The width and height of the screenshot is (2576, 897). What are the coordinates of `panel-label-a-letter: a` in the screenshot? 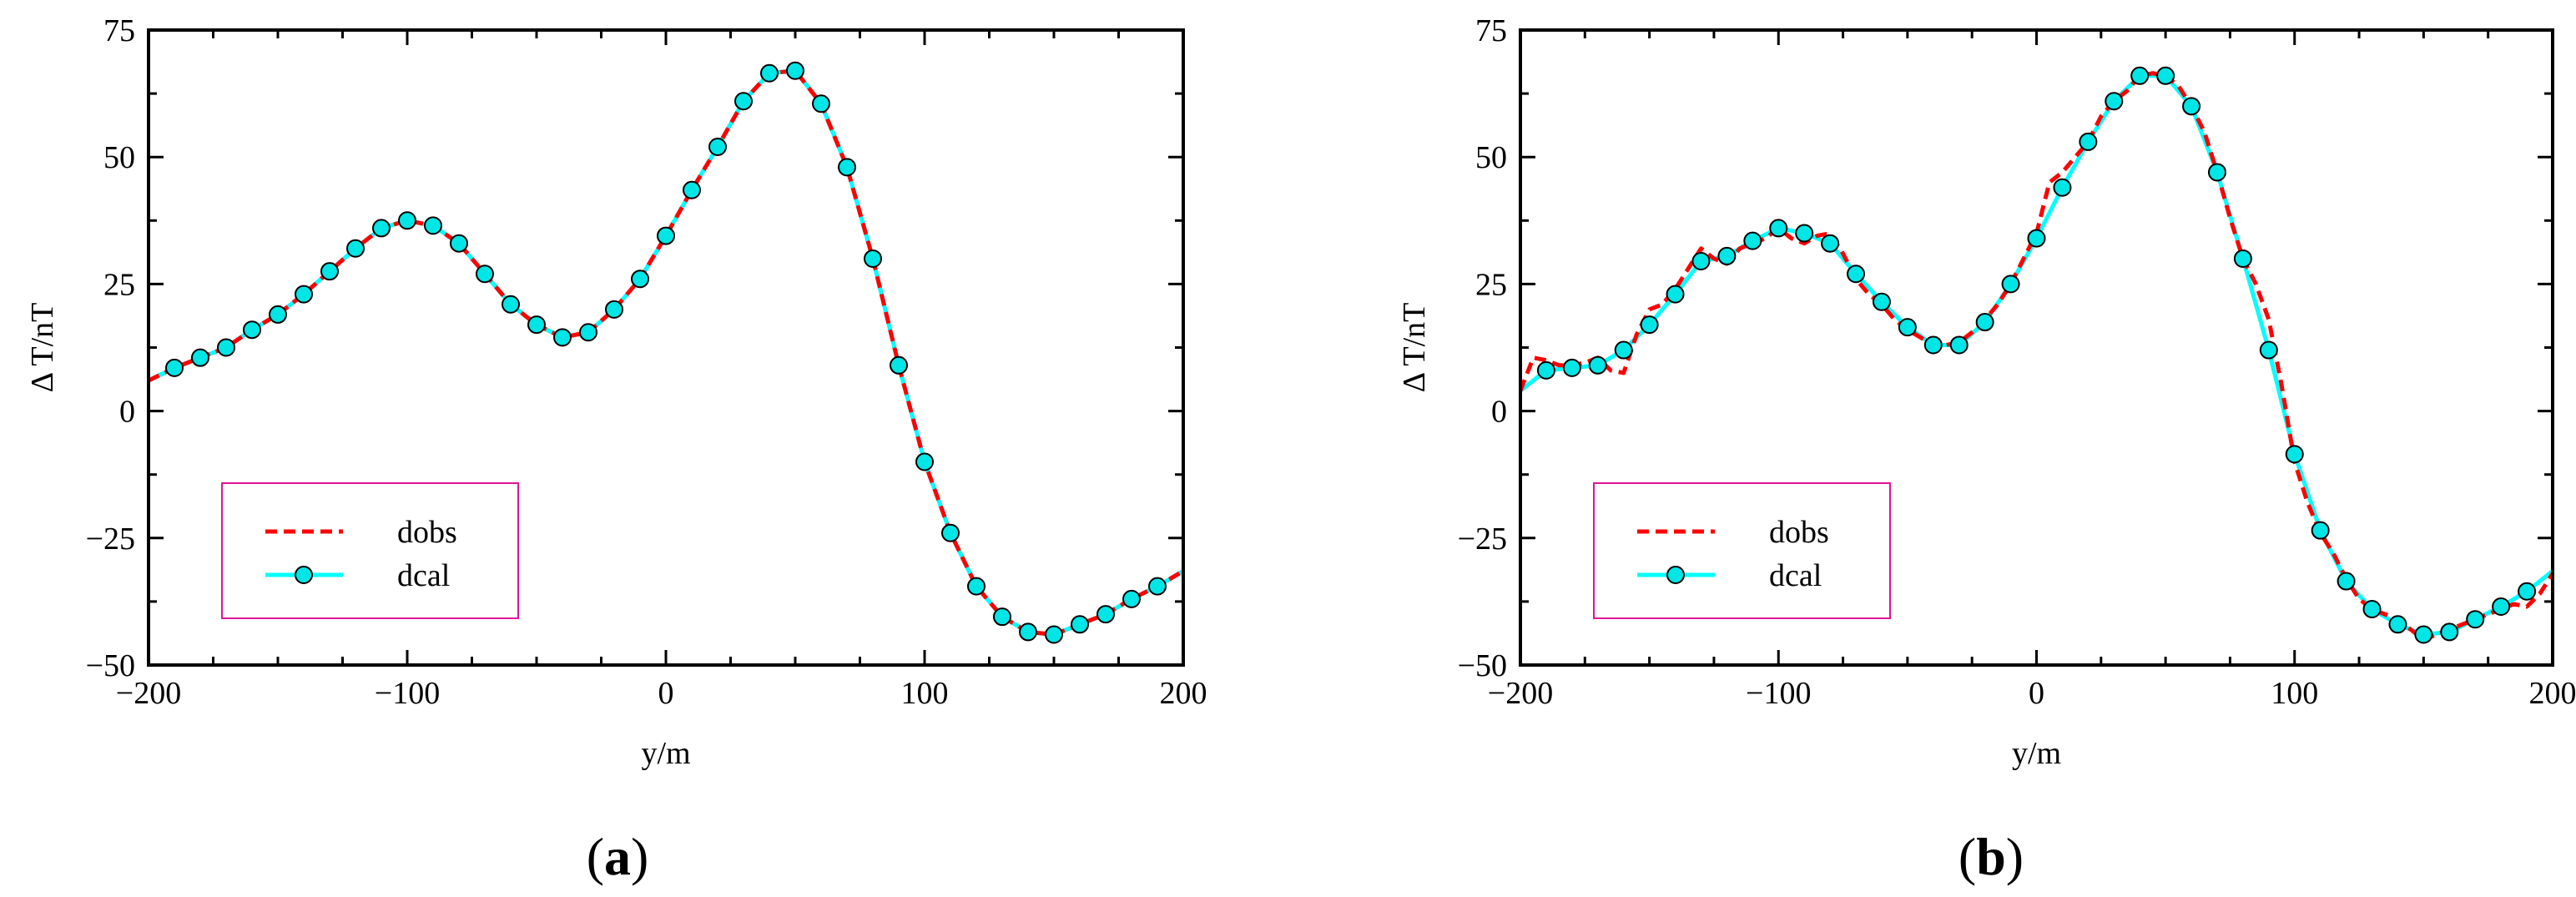 It's located at (617, 856).